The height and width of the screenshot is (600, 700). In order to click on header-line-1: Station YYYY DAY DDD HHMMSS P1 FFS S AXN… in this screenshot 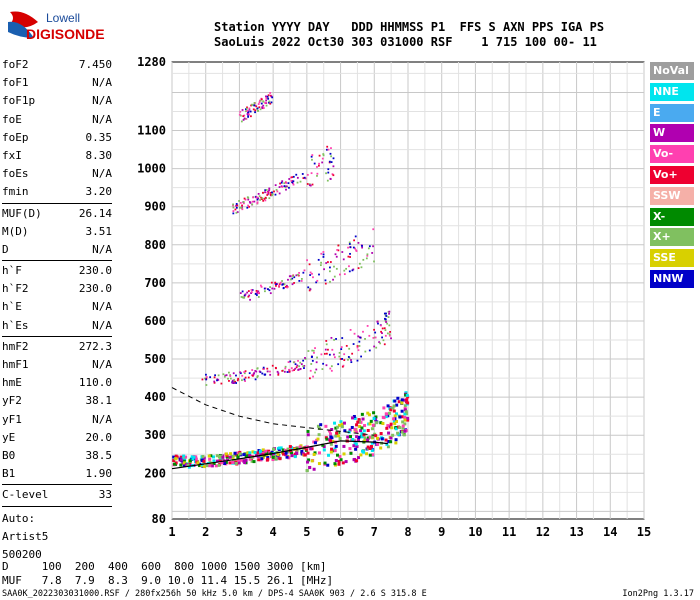, I will do `click(409, 27)`.